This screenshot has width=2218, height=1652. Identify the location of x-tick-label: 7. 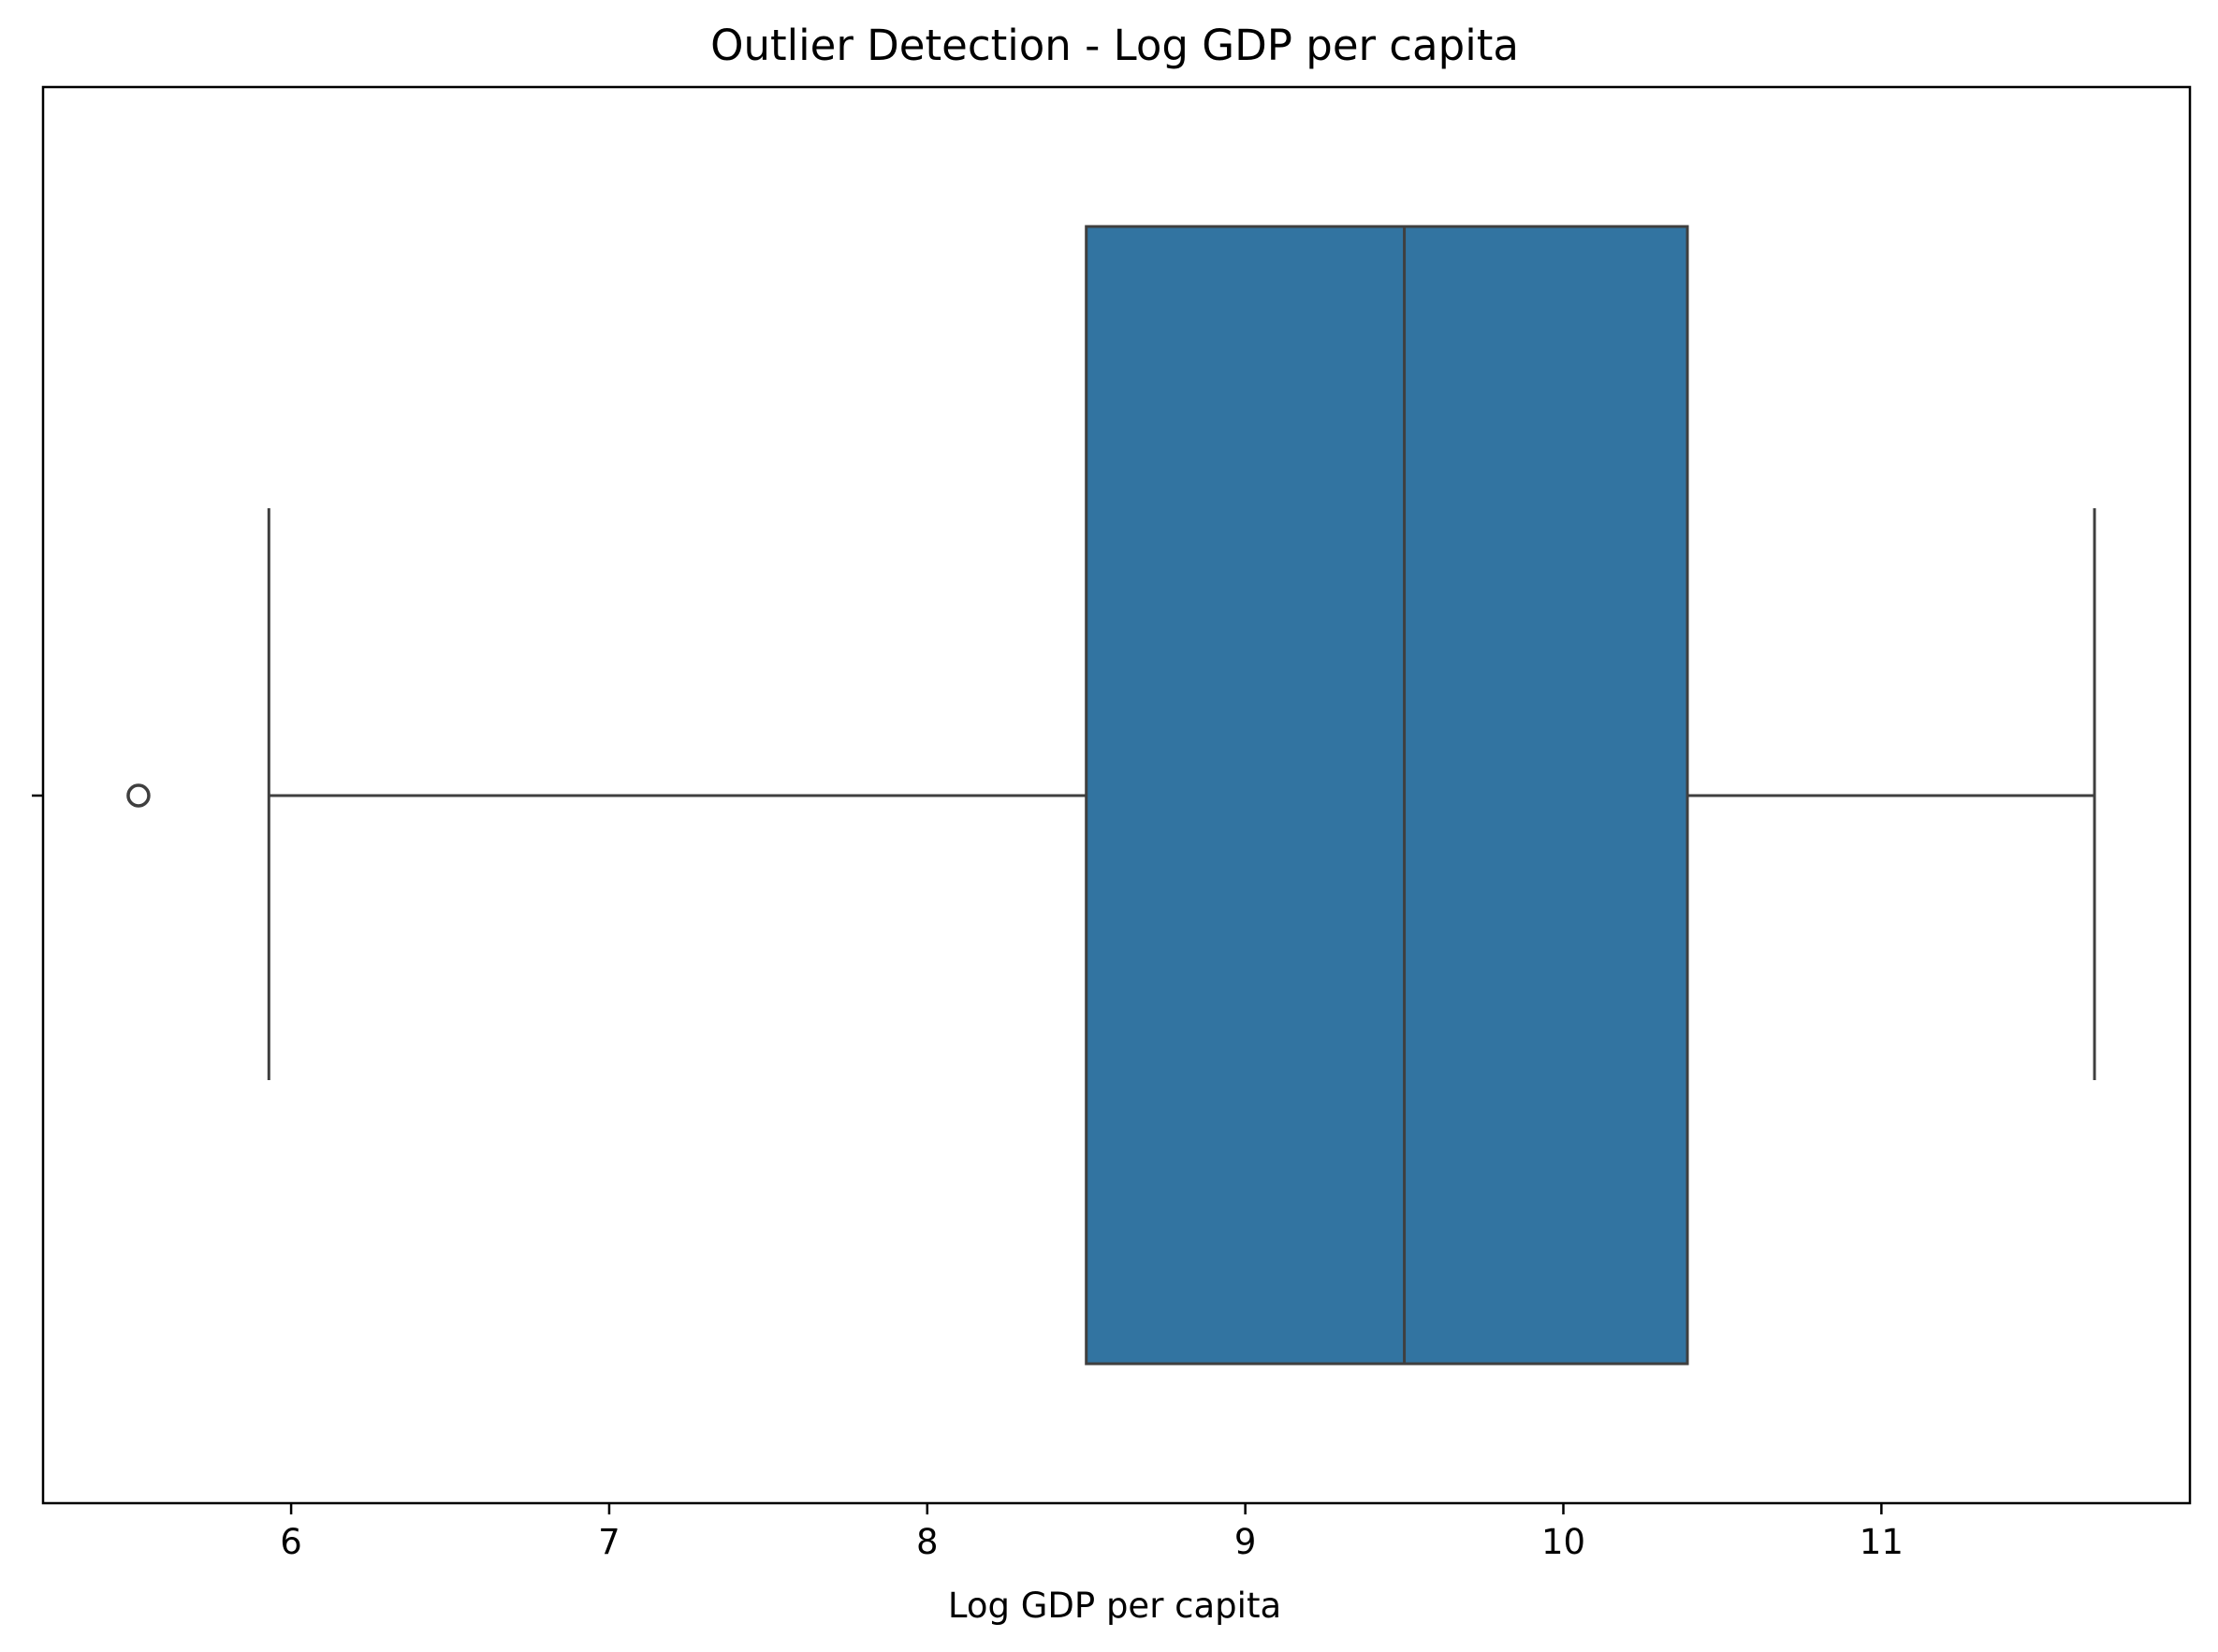
(609, 1542).